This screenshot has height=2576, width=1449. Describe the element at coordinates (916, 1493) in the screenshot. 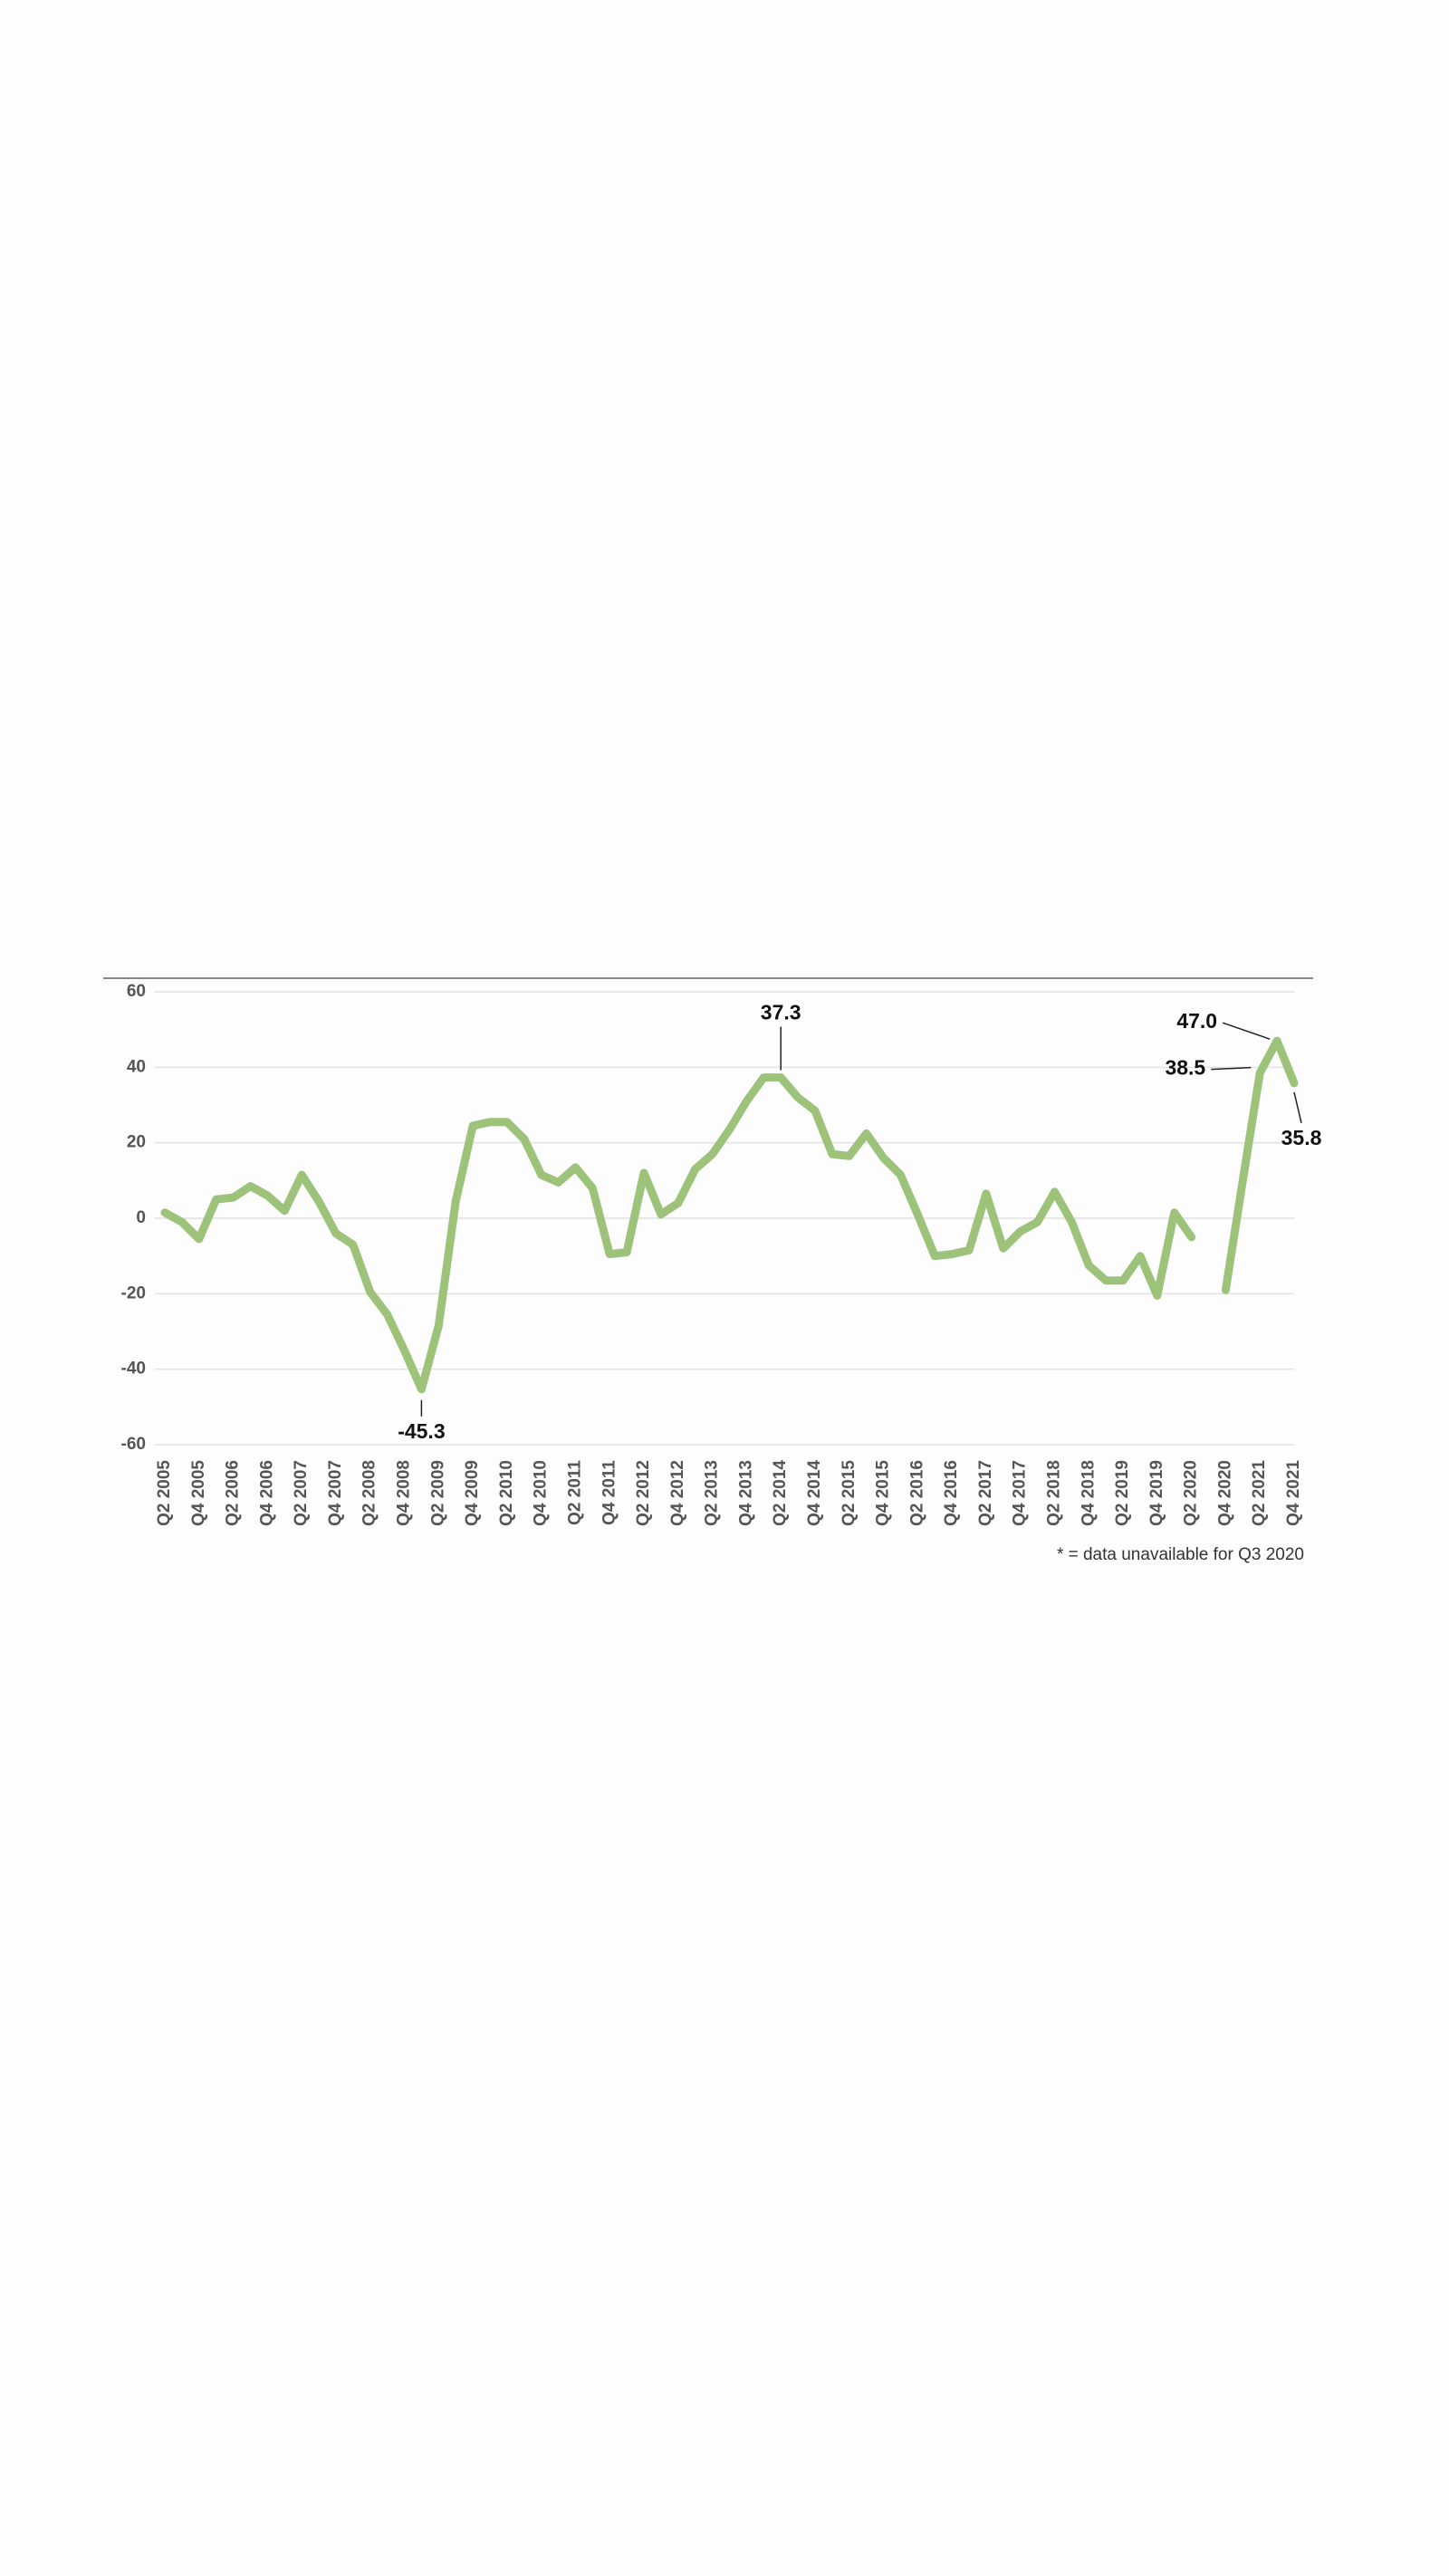

I see `x-tick-label: Q2 2016` at that location.